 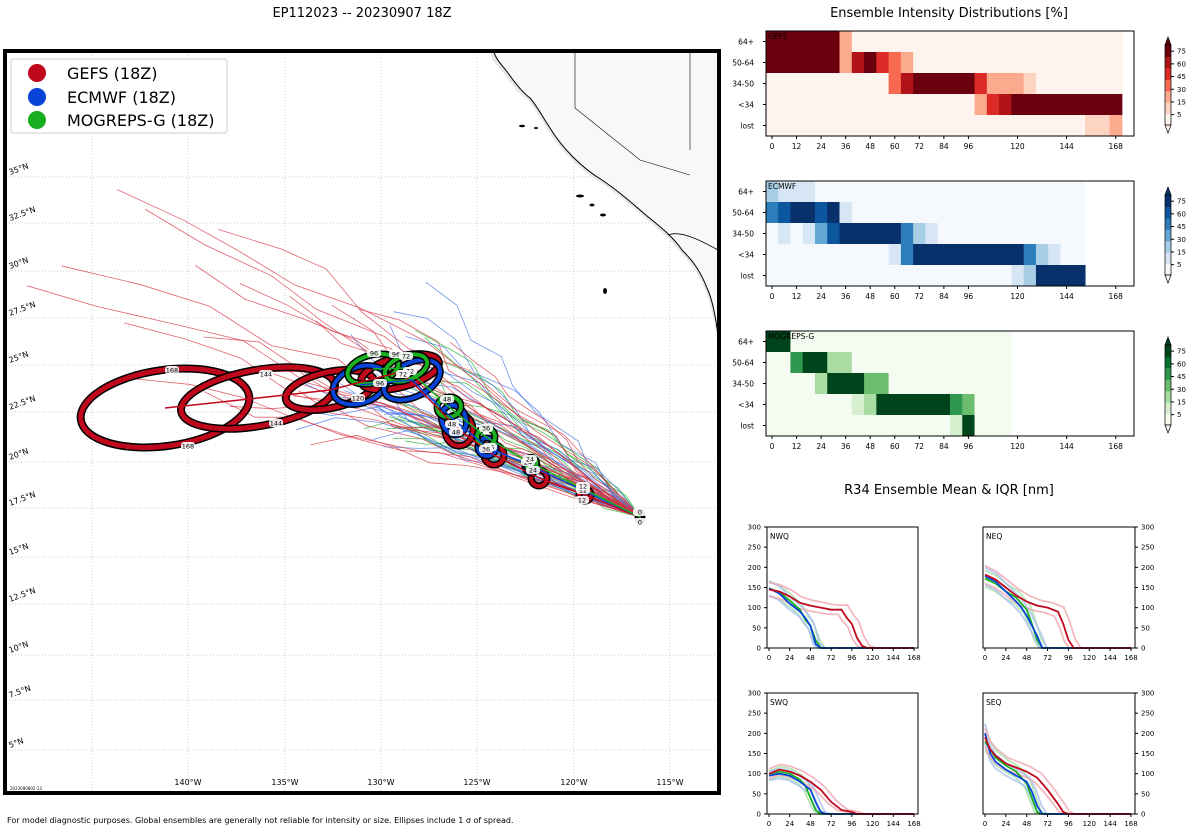 I want to click on map-title: EP112023 -- 20230907 18Z, so click(x=361, y=13).